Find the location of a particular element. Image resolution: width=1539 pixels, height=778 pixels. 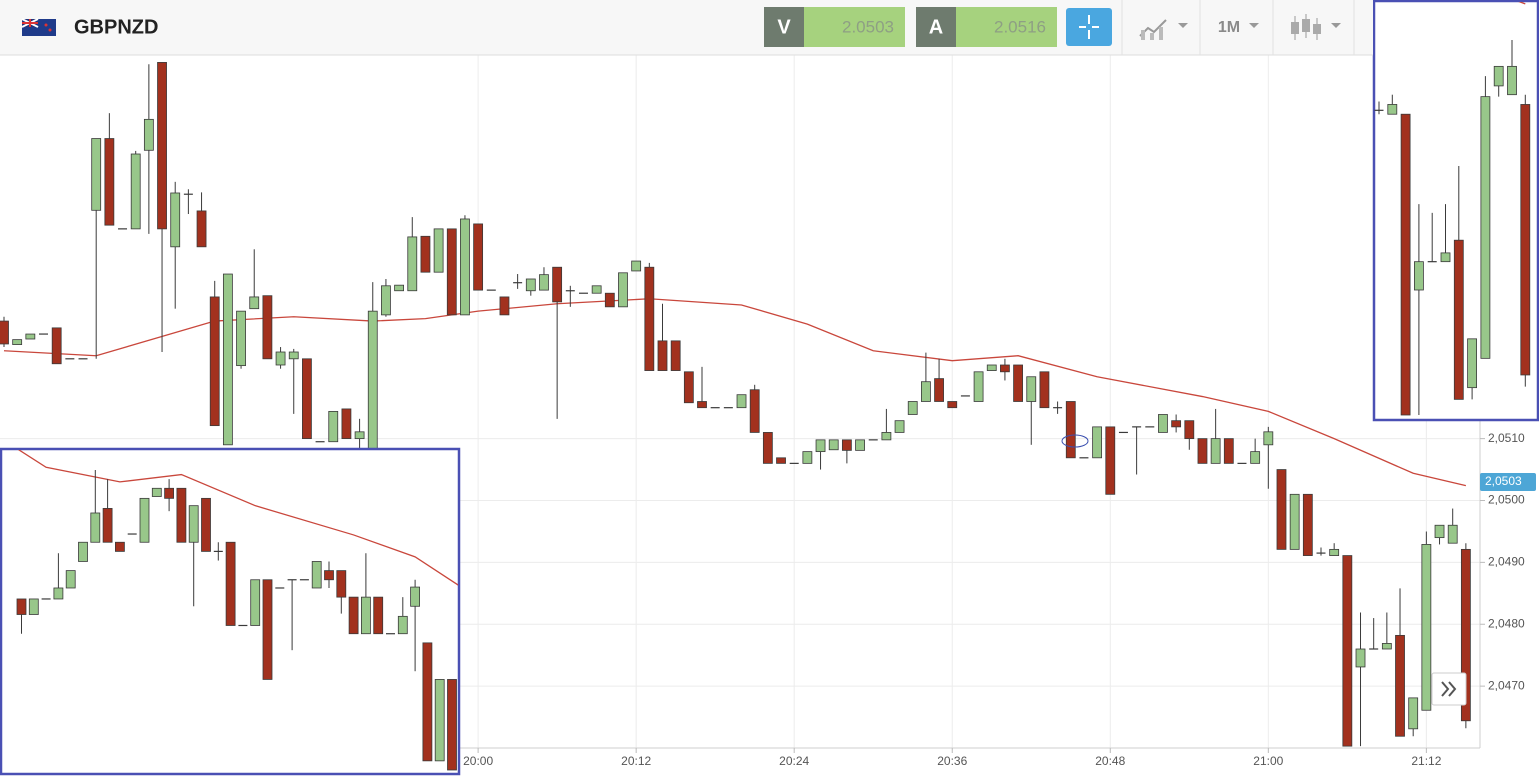

buy-price-bg is located at coordinates (1006, 27).